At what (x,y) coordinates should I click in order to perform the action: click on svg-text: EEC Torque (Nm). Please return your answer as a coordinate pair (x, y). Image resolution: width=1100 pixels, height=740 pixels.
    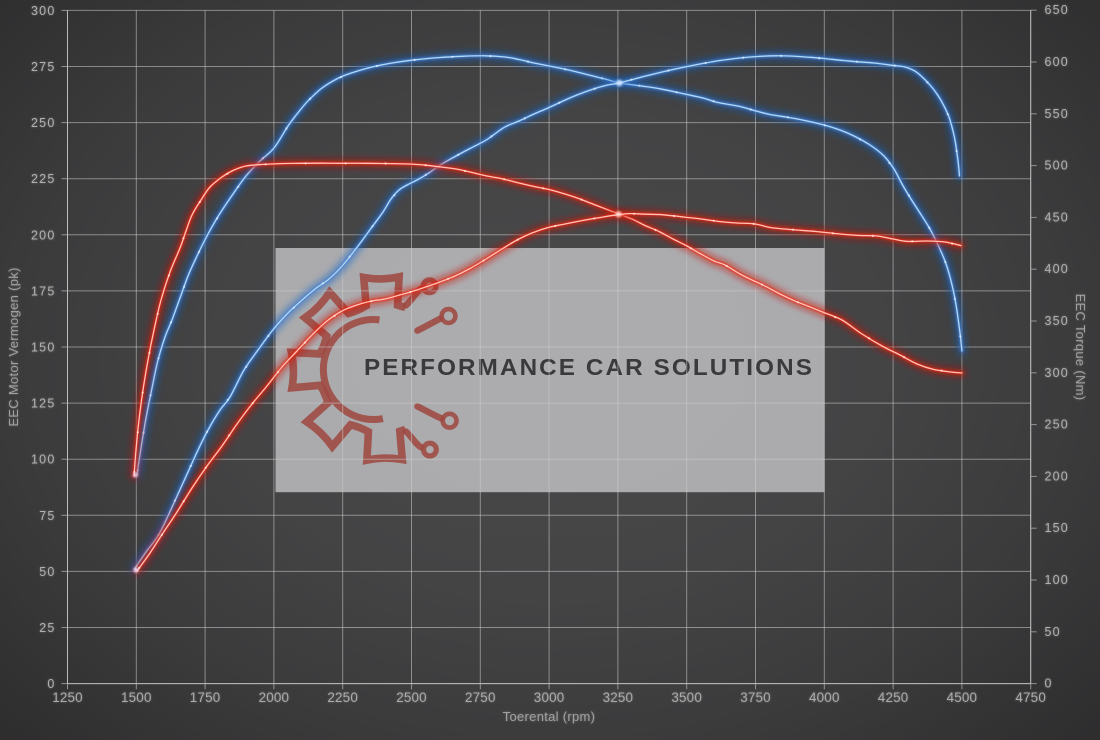
    Looking at the image, I should click on (1080, 347).